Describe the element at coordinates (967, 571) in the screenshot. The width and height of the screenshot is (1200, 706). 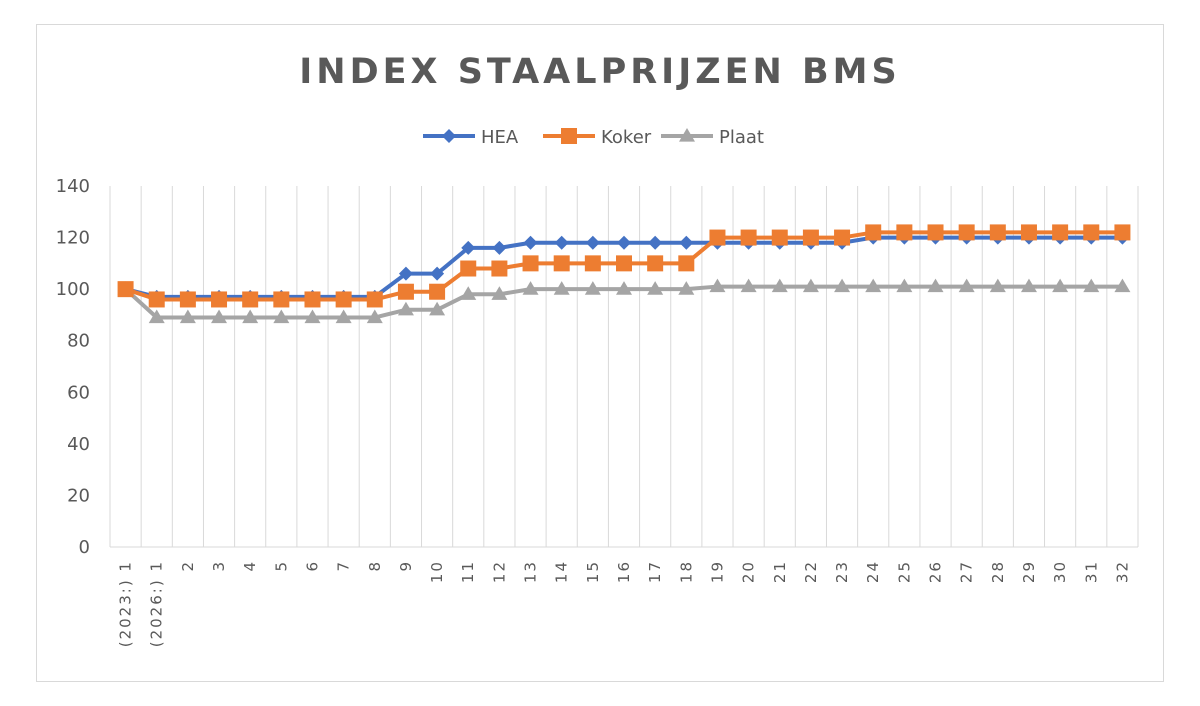
I see `x-tick-label: 27` at that location.